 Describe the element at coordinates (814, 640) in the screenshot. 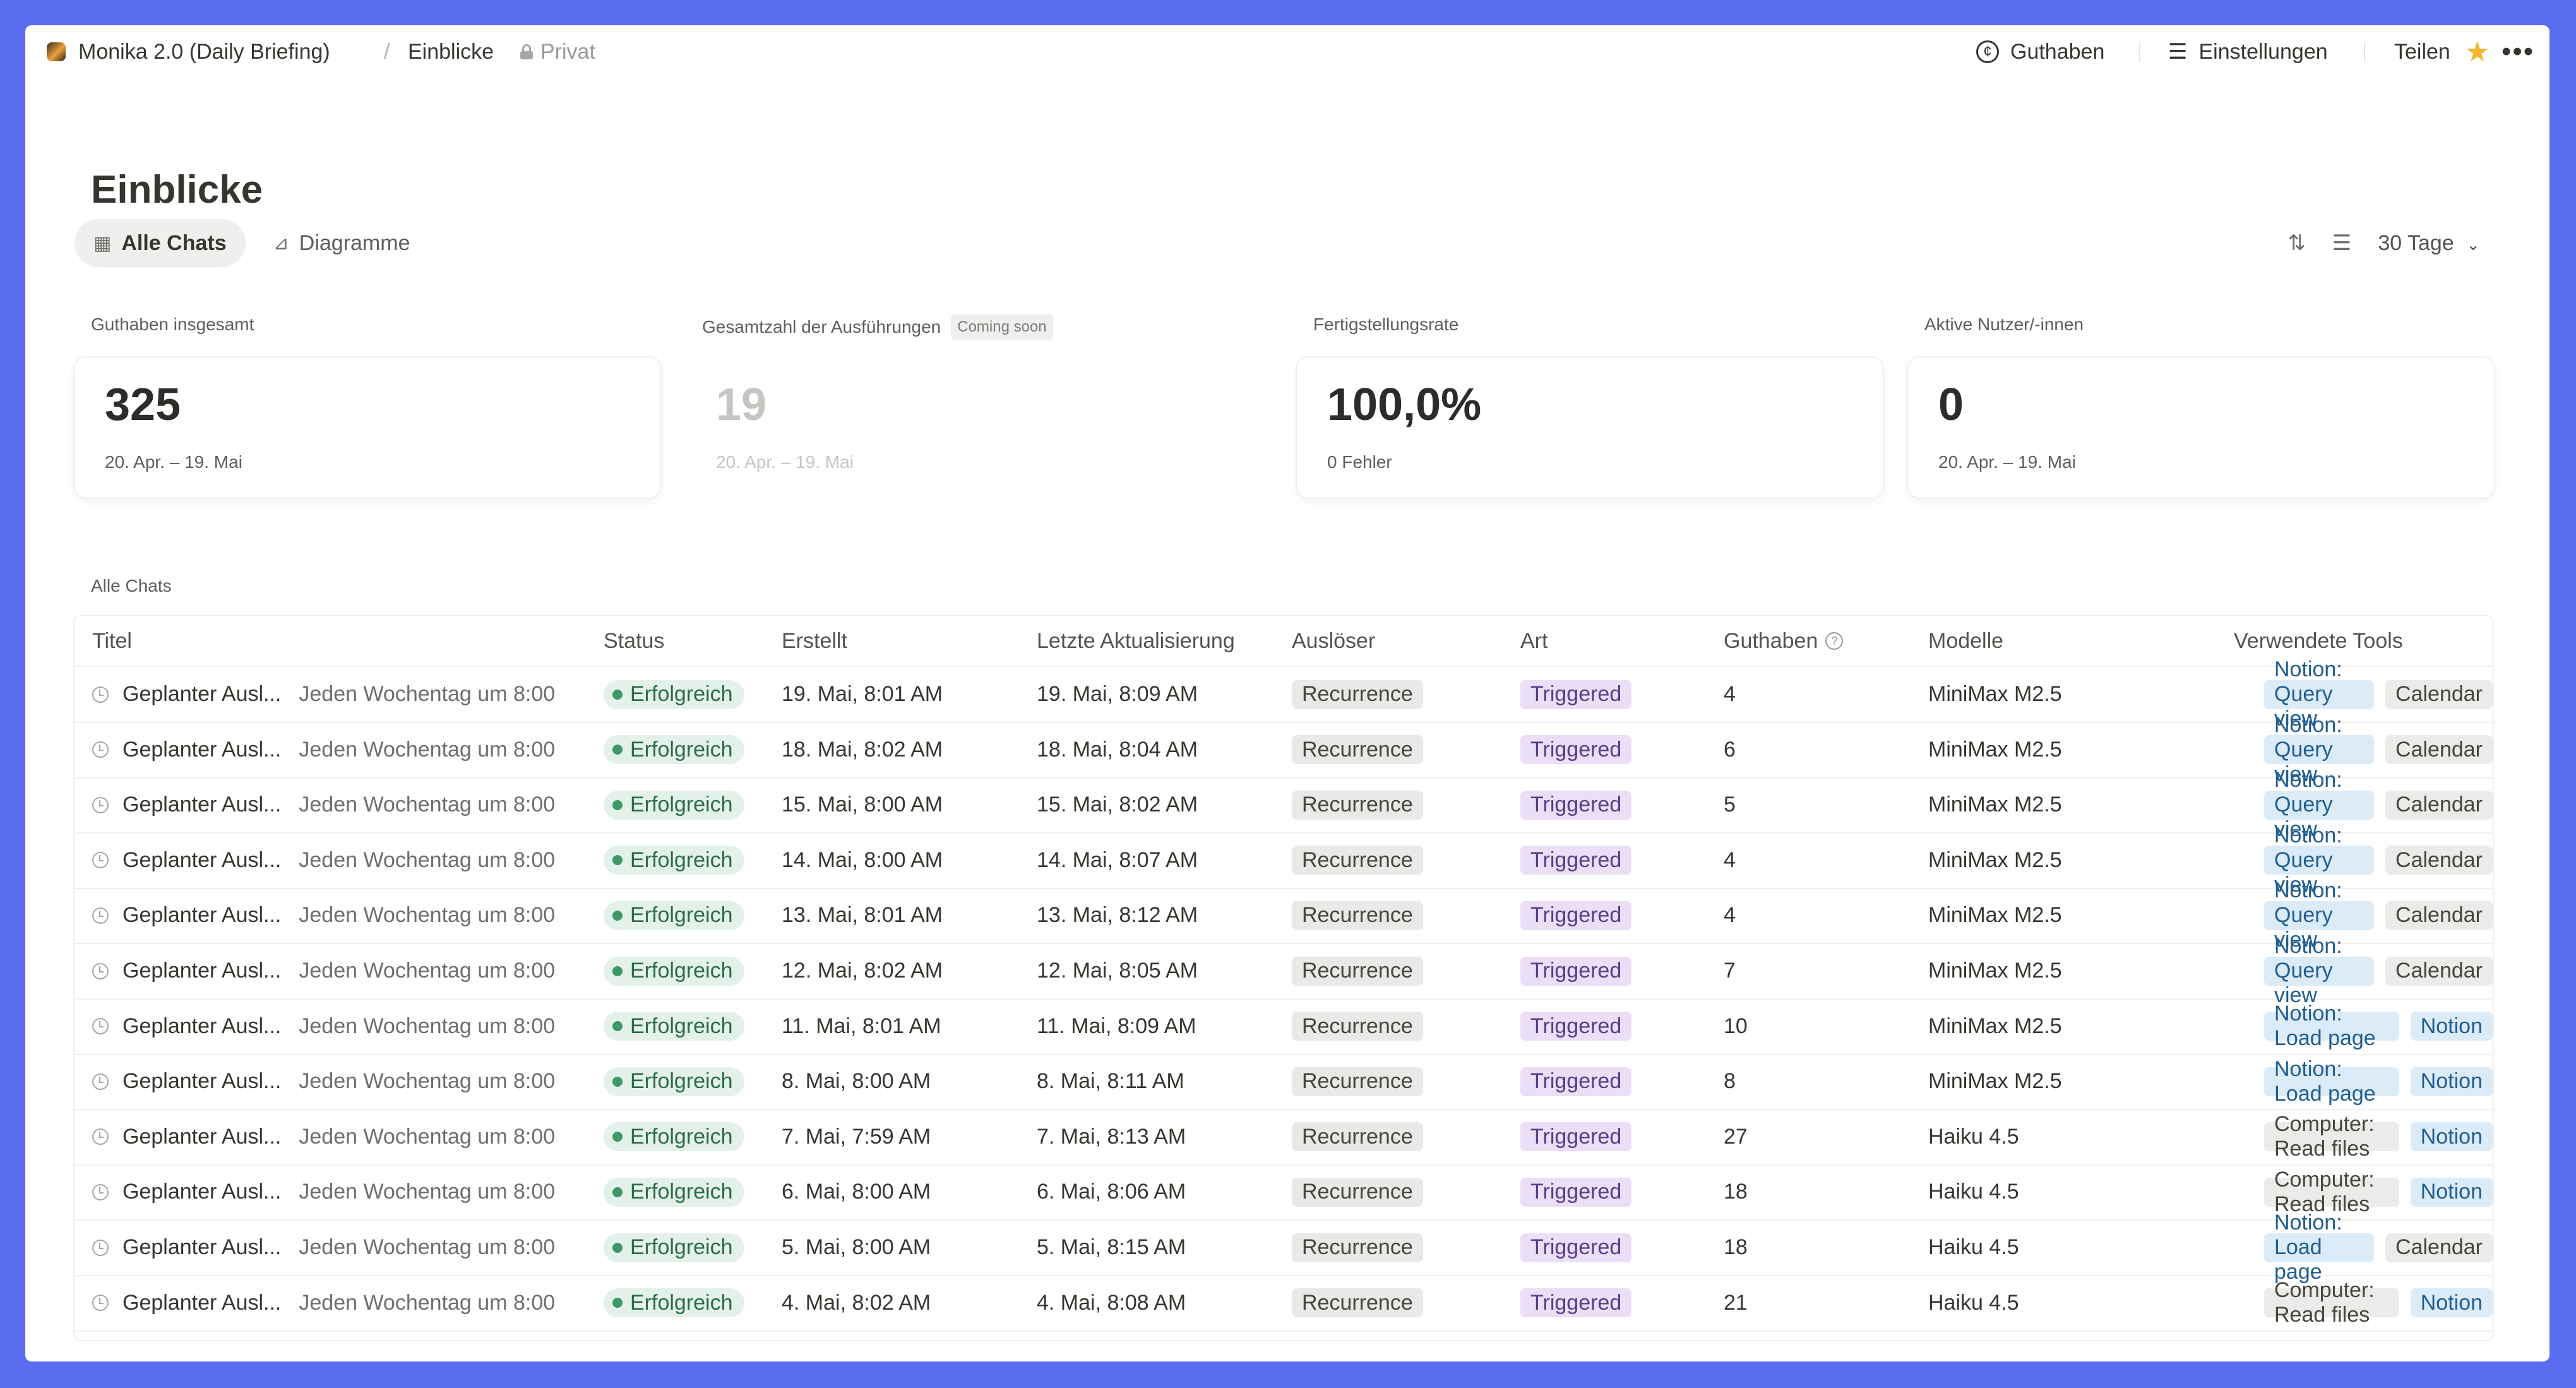

I see `col-created: Erstellt` at that location.